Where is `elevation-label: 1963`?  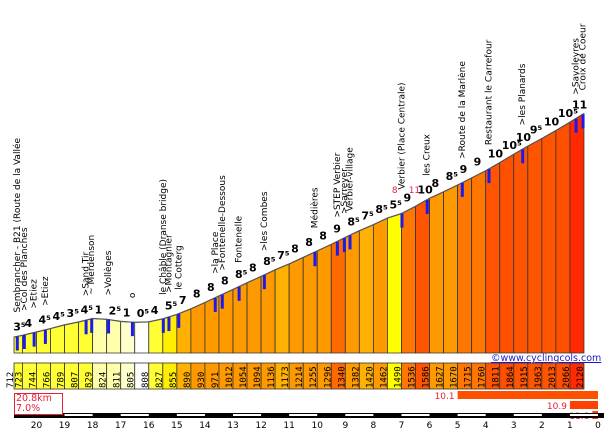 elevation-label: 1963 is located at coordinates (539, 377).